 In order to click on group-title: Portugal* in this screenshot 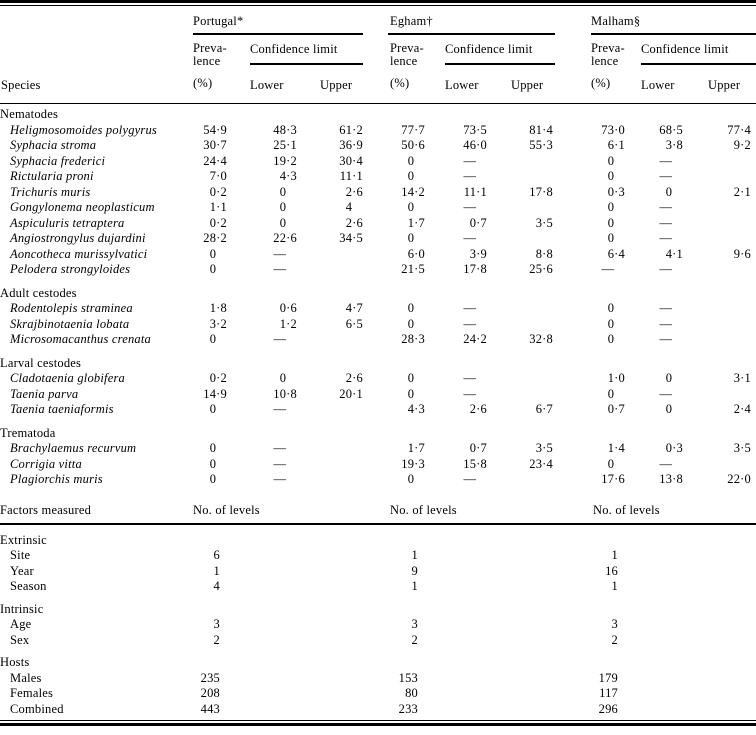, I will do `click(218, 21)`.